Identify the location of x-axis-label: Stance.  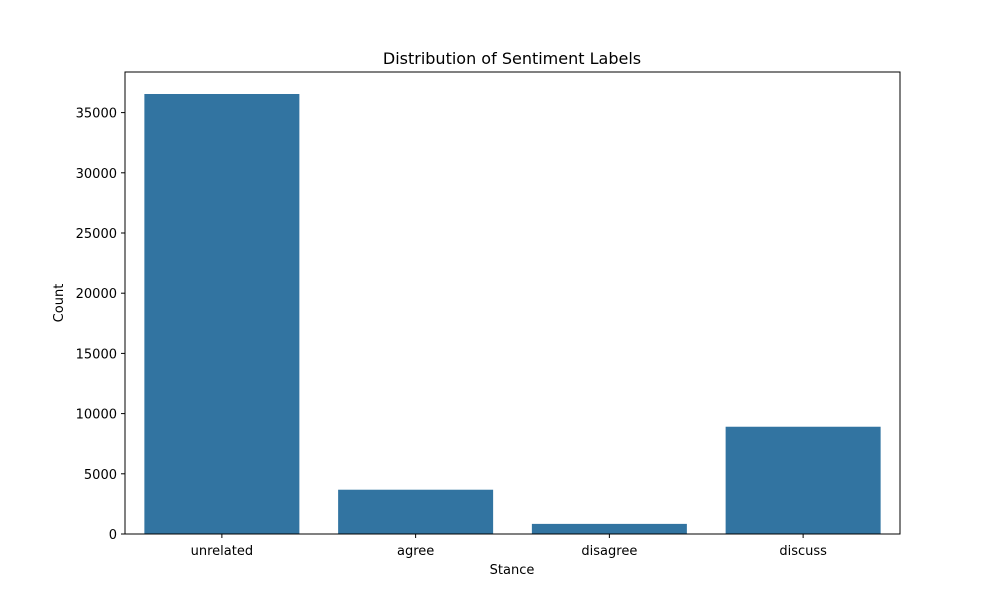
(512, 570).